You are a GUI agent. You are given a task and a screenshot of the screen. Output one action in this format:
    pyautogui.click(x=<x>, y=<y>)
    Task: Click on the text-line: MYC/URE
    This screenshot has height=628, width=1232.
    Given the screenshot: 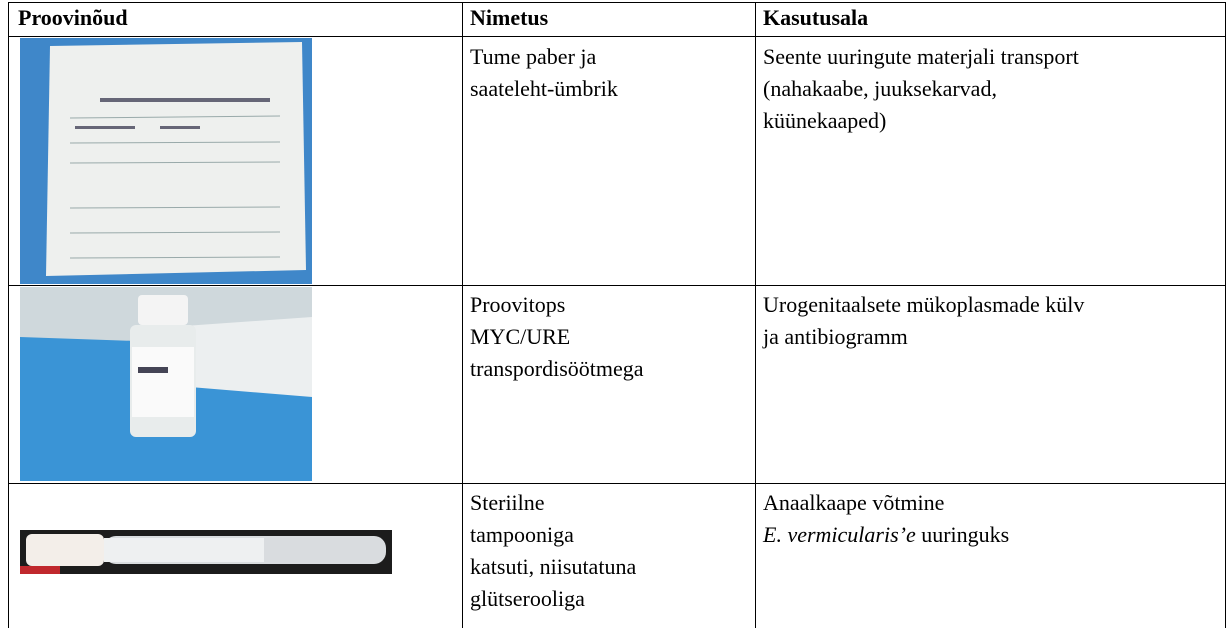 What is the action you would take?
    pyautogui.click(x=520, y=336)
    